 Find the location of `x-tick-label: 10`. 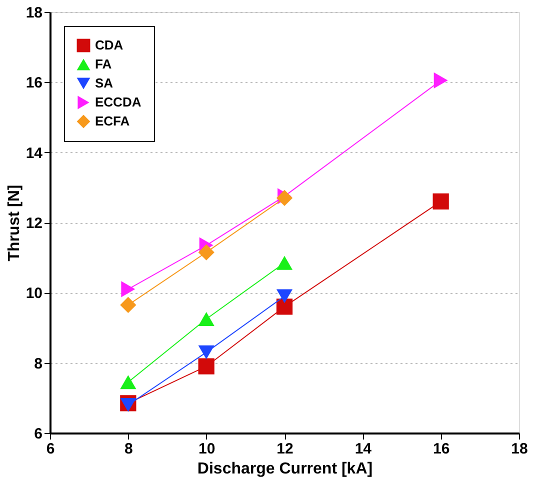

x-tick-label: 10 is located at coordinates (207, 449).